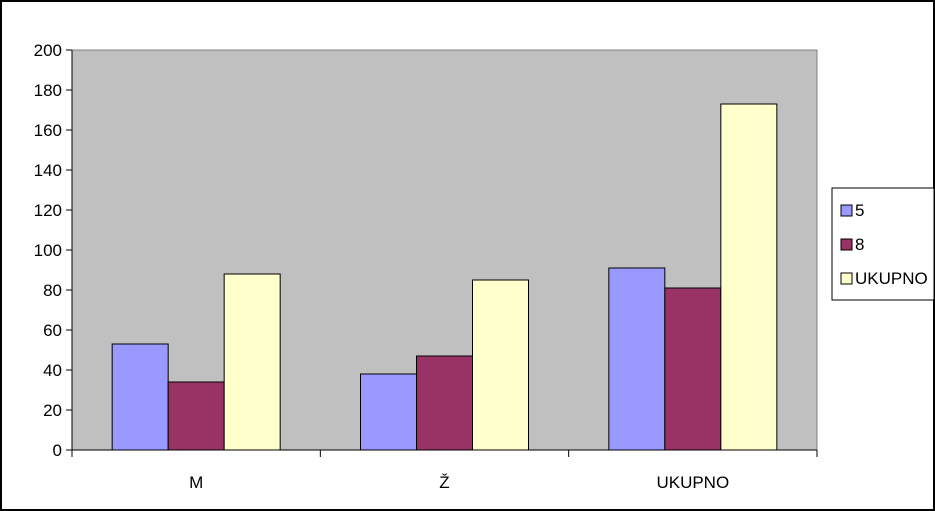 The height and width of the screenshot is (511, 935). Describe the element at coordinates (48, 250) in the screenshot. I see `y-tick-label: 100` at that location.